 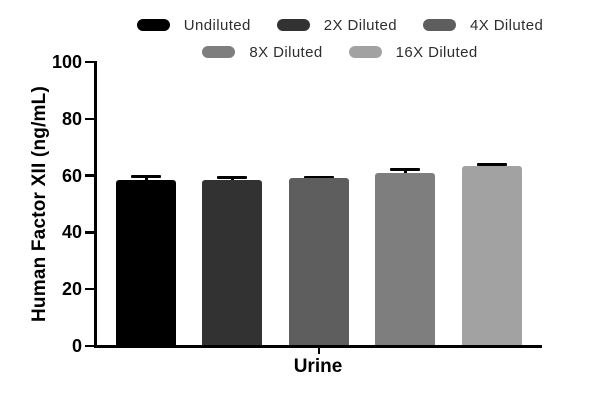 I want to click on legend-label: 2X Diluted, so click(x=360, y=25).